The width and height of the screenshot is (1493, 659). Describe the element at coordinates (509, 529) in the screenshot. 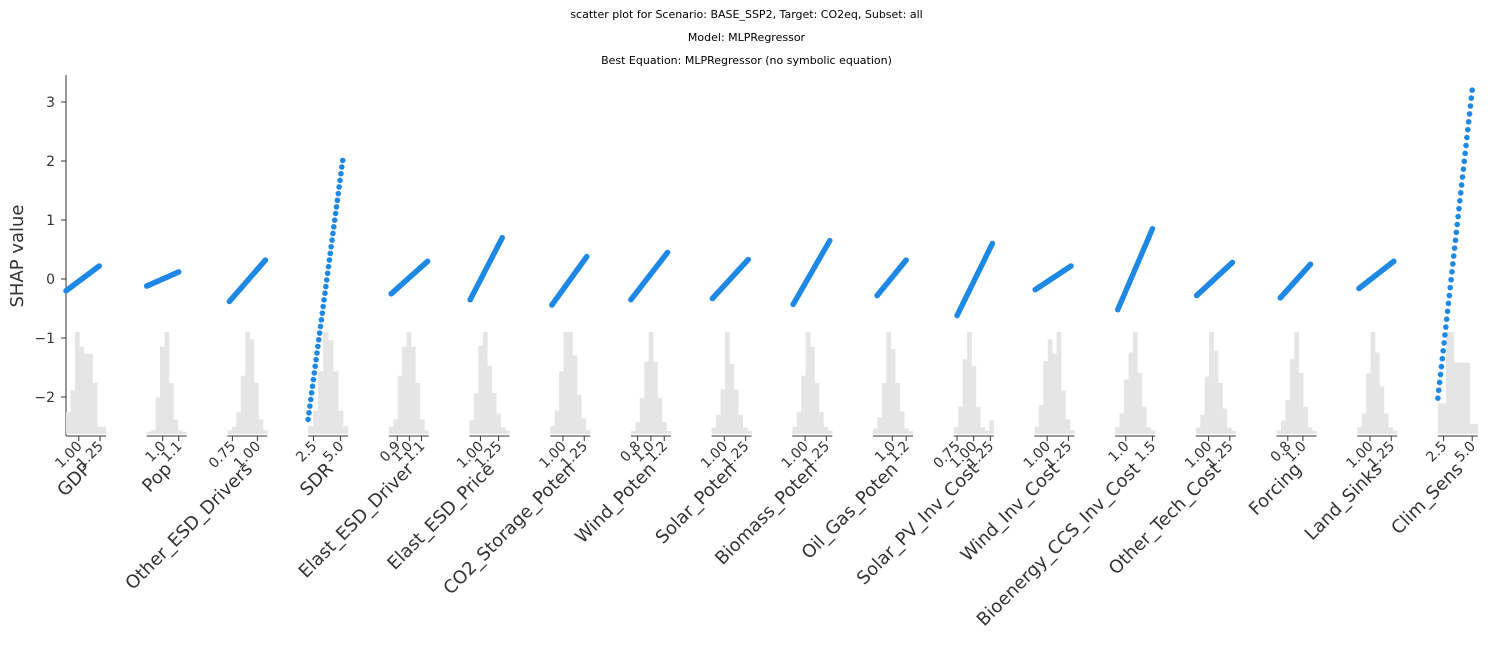

I see `feature-label: CO2_Storage_Poten` at that location.